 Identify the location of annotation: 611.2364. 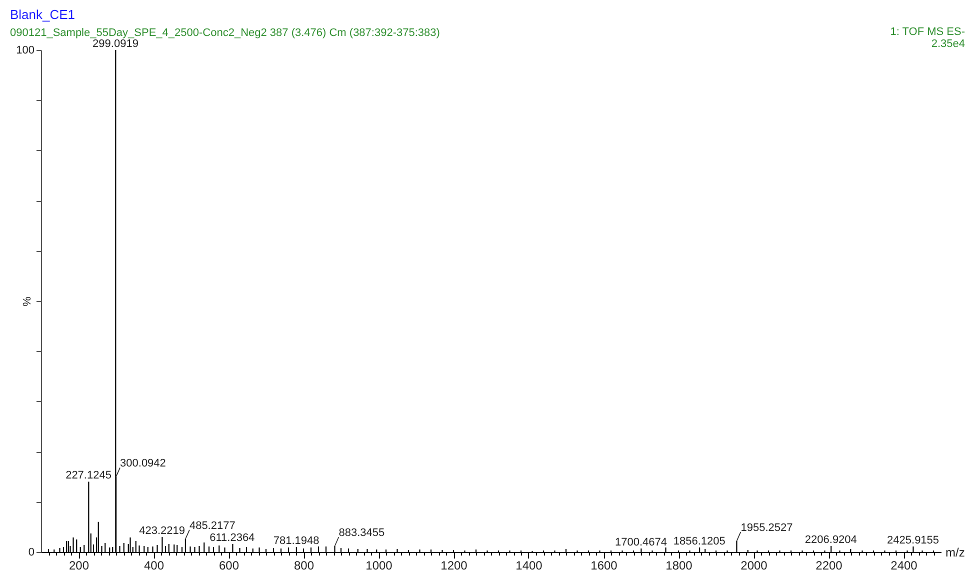
(232, 538).